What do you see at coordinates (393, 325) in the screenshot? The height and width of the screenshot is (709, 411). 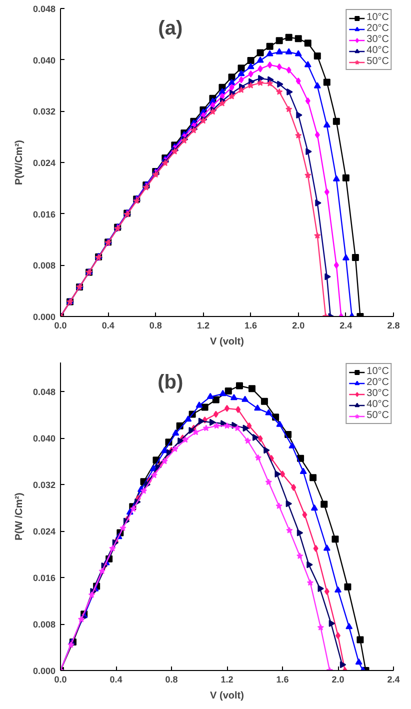 I see `x-tick-label: 2.8` at bounding box center [393, 325].